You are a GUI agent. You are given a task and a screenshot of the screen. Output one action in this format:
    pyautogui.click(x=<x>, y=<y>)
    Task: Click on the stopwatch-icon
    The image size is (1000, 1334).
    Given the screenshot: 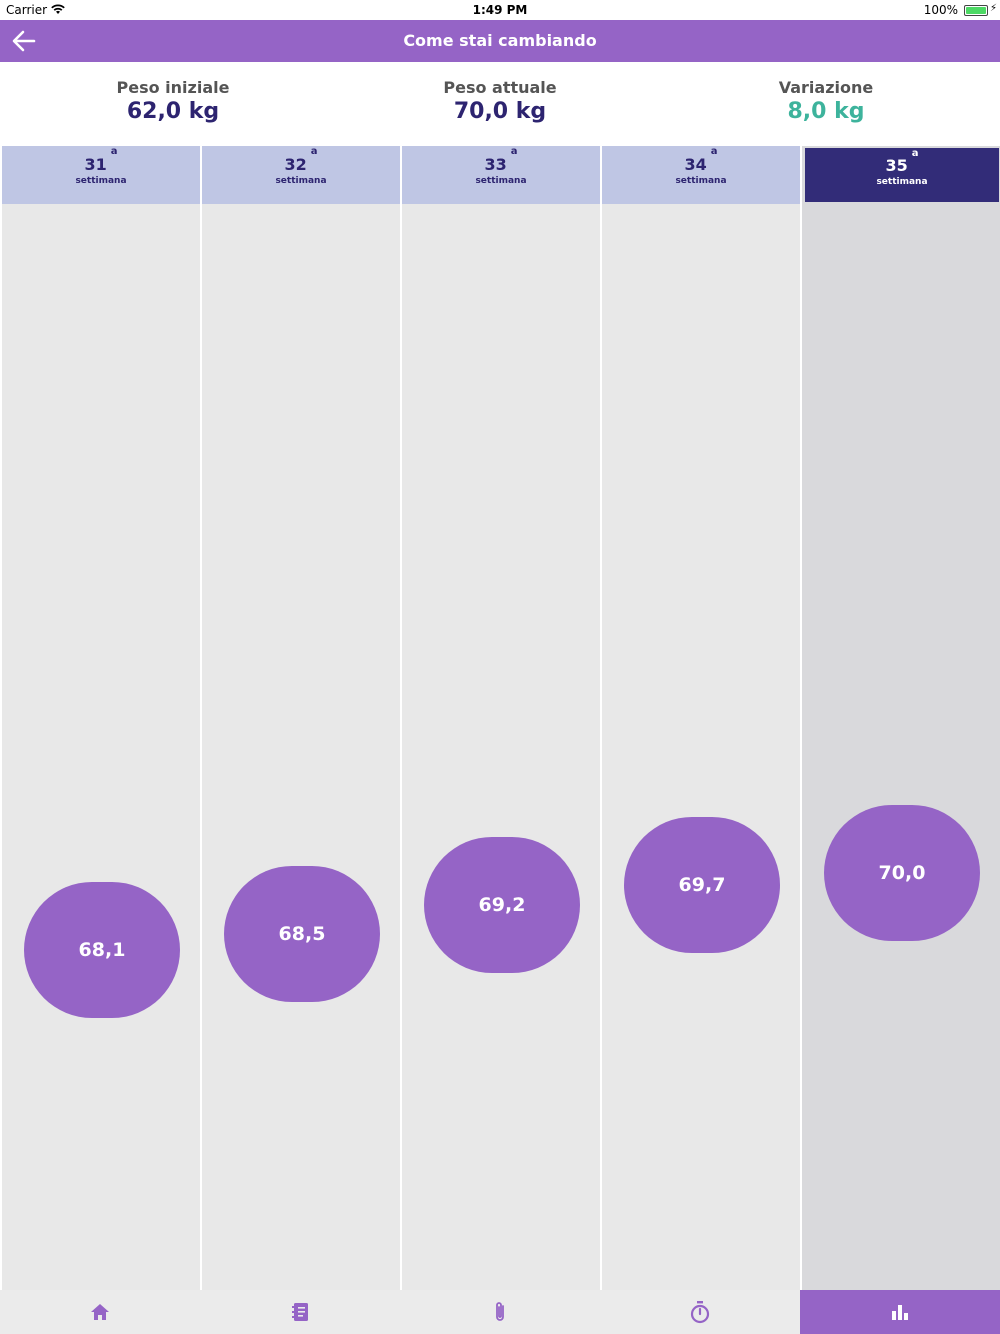 What is the action you would take?
    pyautogui.click(x=700, y=1312)
    